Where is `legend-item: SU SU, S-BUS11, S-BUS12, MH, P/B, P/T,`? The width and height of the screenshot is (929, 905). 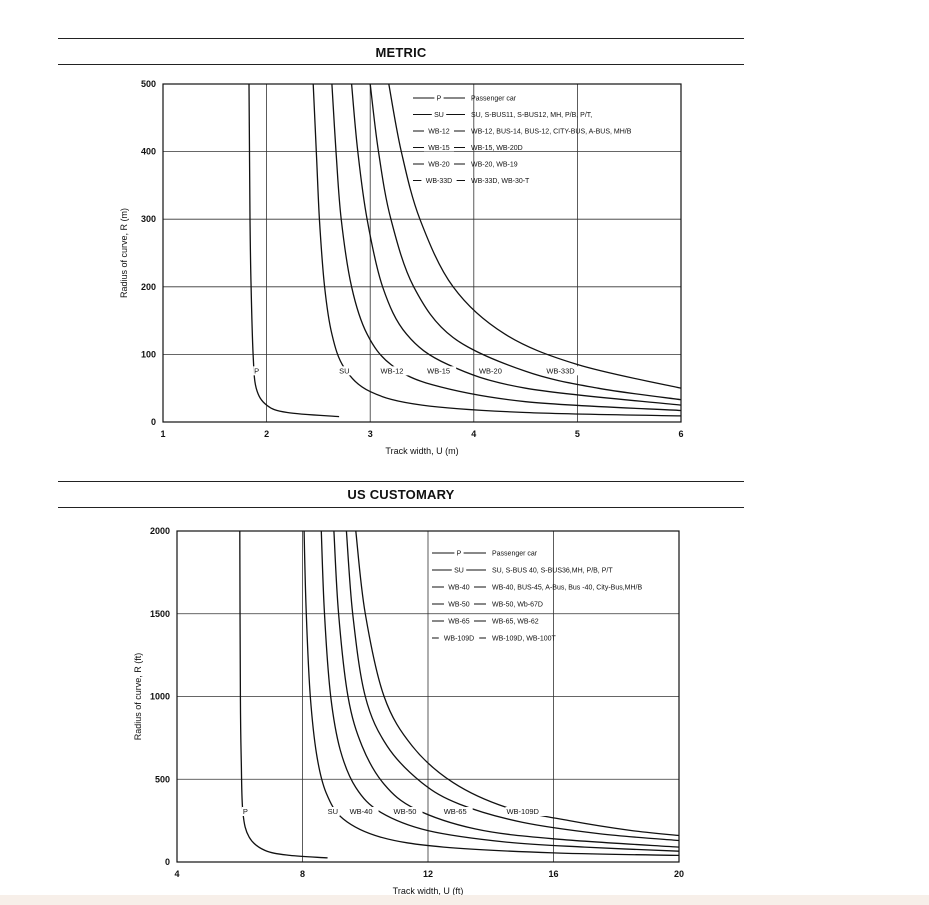 legend-item: SU SU, S-BUS11, S-BUS12, MH, P/B, P/T, is located at coordinates (502, 114).